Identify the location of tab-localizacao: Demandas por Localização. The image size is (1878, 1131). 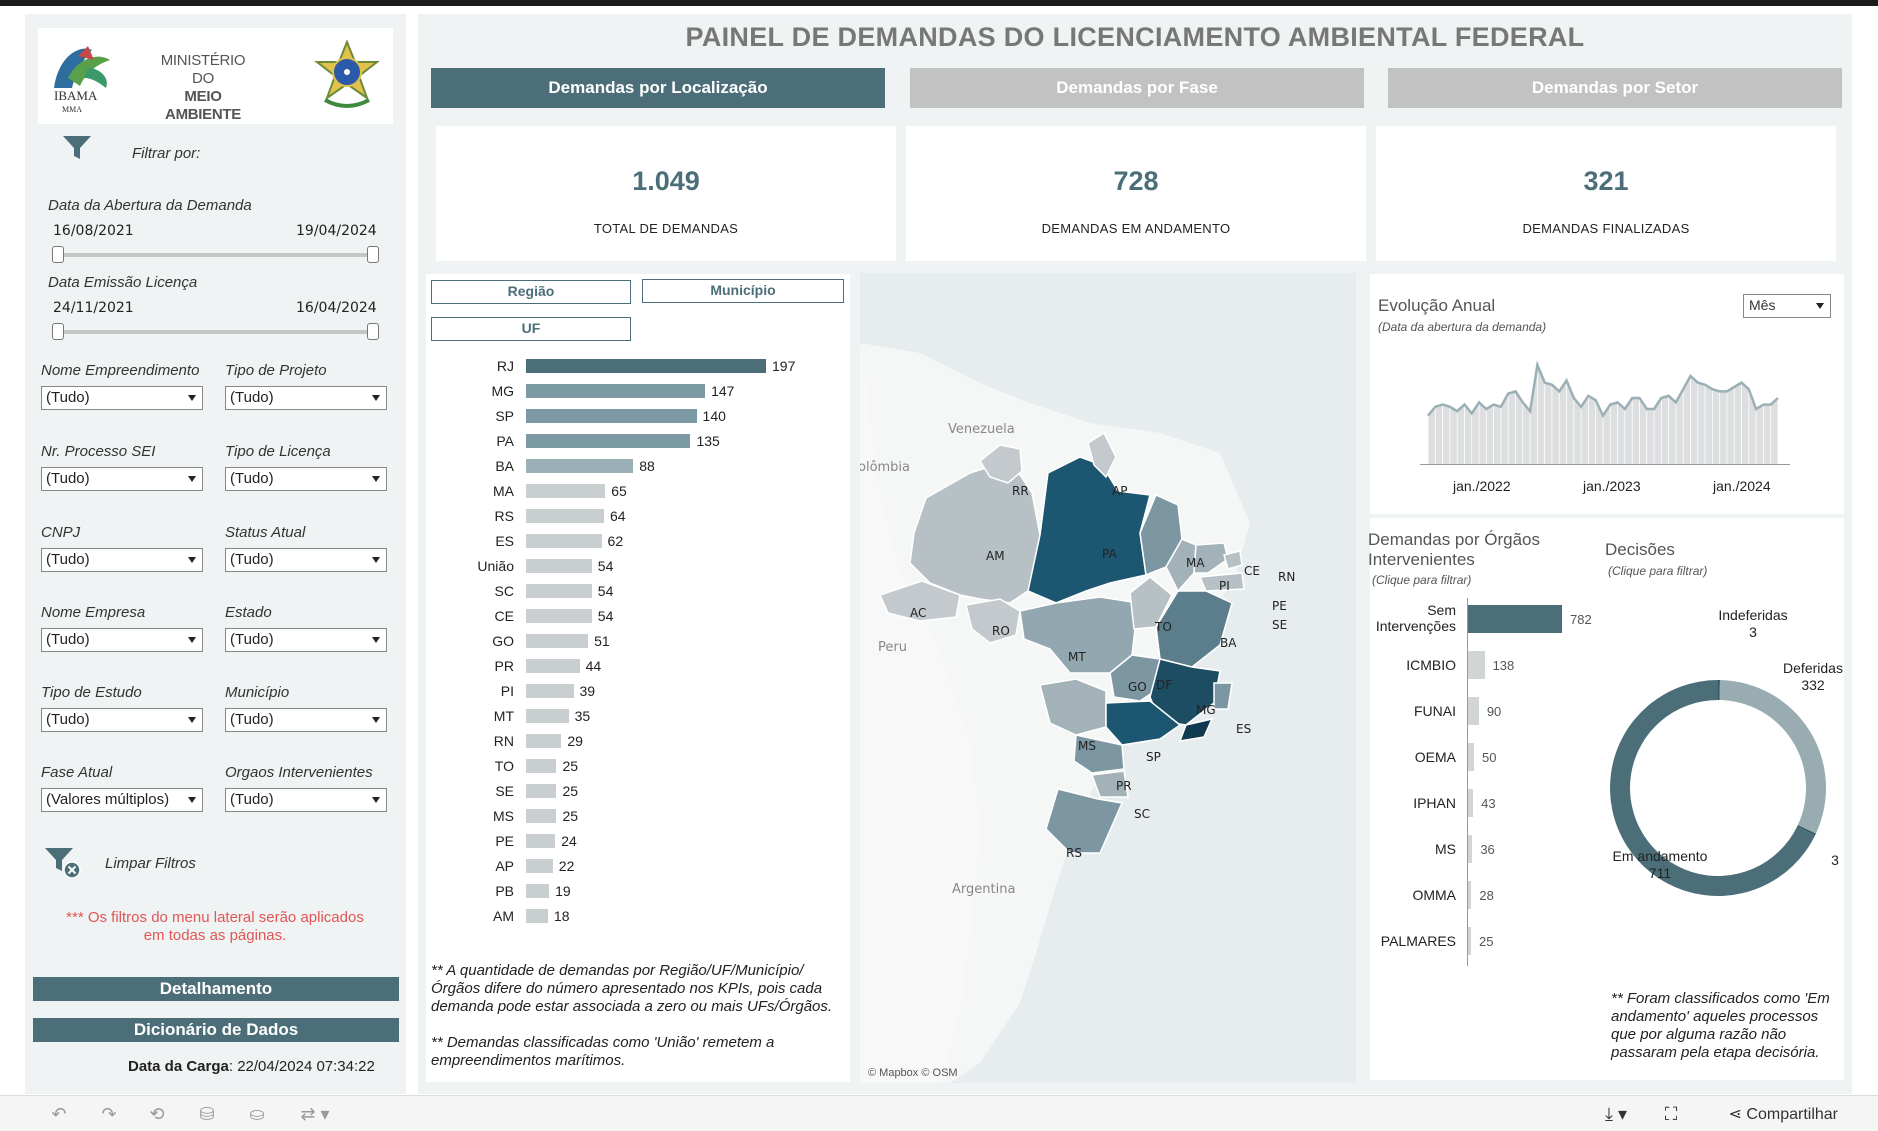
(658, 88).